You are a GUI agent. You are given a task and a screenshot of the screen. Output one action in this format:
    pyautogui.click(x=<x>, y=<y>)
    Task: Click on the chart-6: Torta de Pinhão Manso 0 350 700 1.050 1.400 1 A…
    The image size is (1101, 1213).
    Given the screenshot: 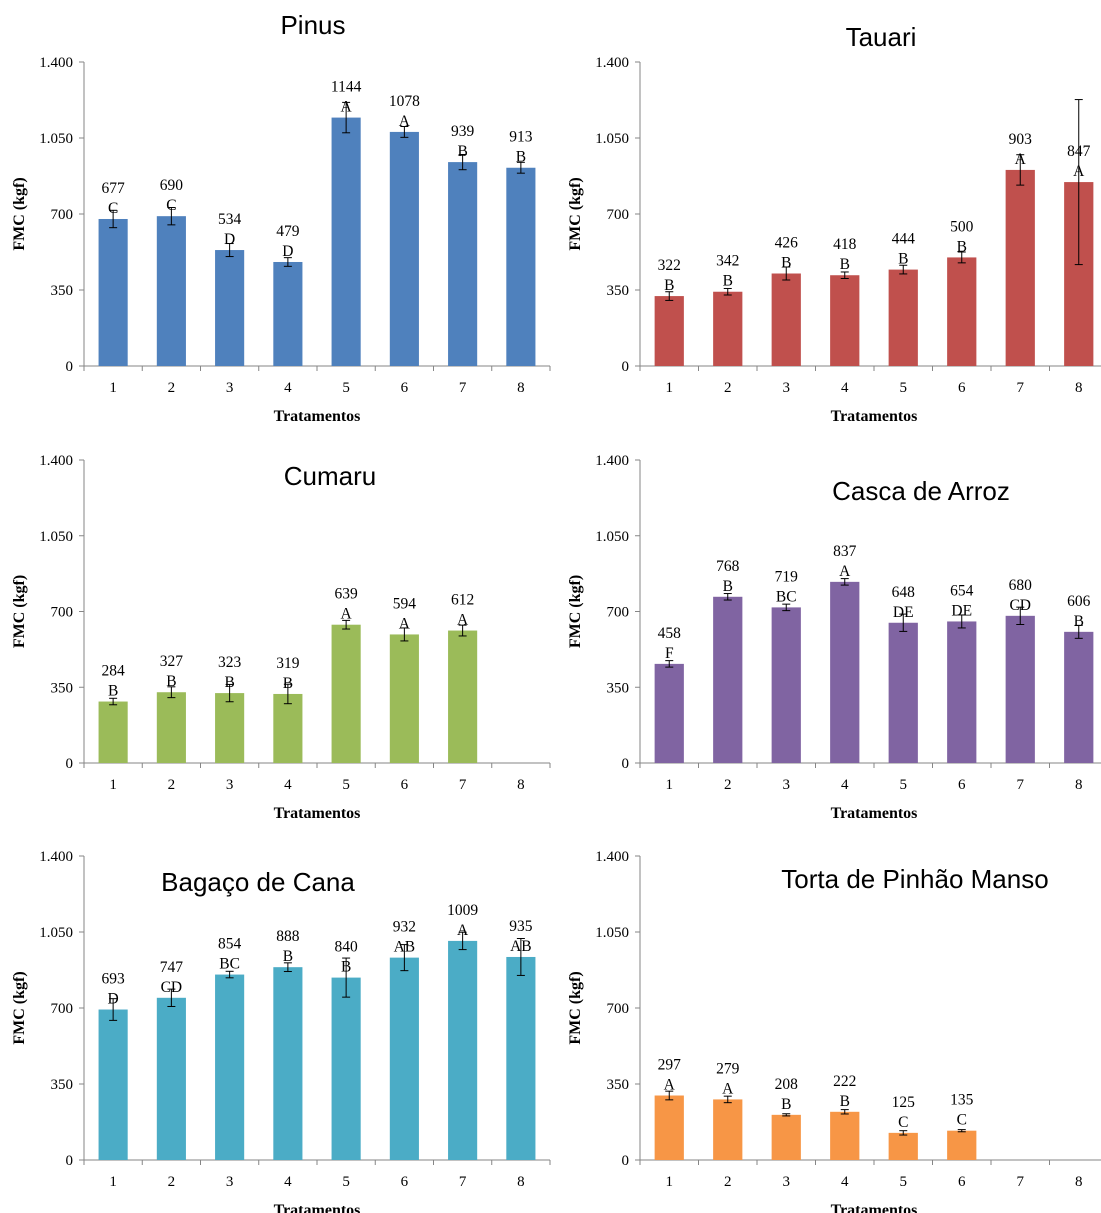 What is the action you would take?
    pyautogui.click(x=834, y=1031)
    